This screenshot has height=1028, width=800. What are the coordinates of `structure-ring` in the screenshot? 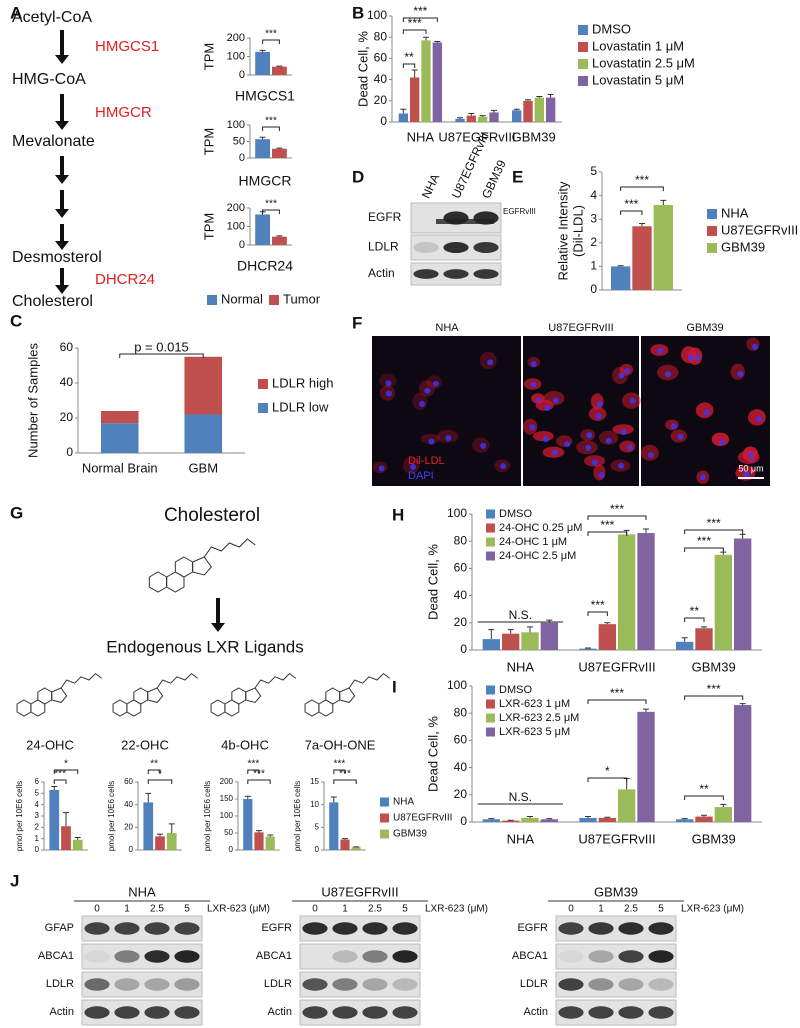 It's located at (155, 695).